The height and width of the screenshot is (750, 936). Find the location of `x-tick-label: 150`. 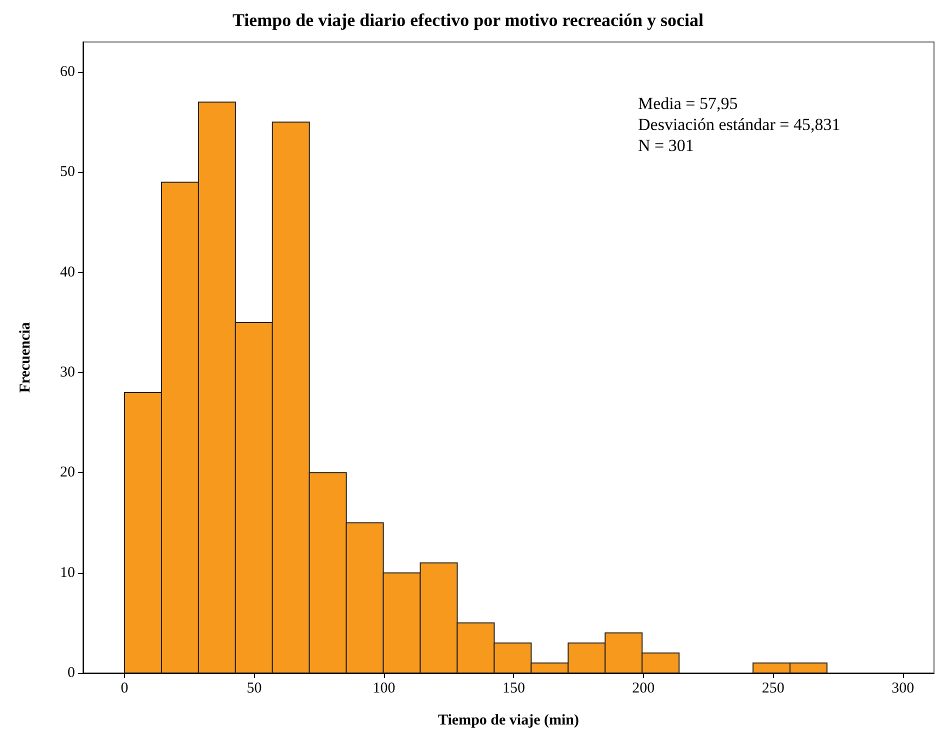

x-tick-label: 150 is located at coordinates (513, 688).